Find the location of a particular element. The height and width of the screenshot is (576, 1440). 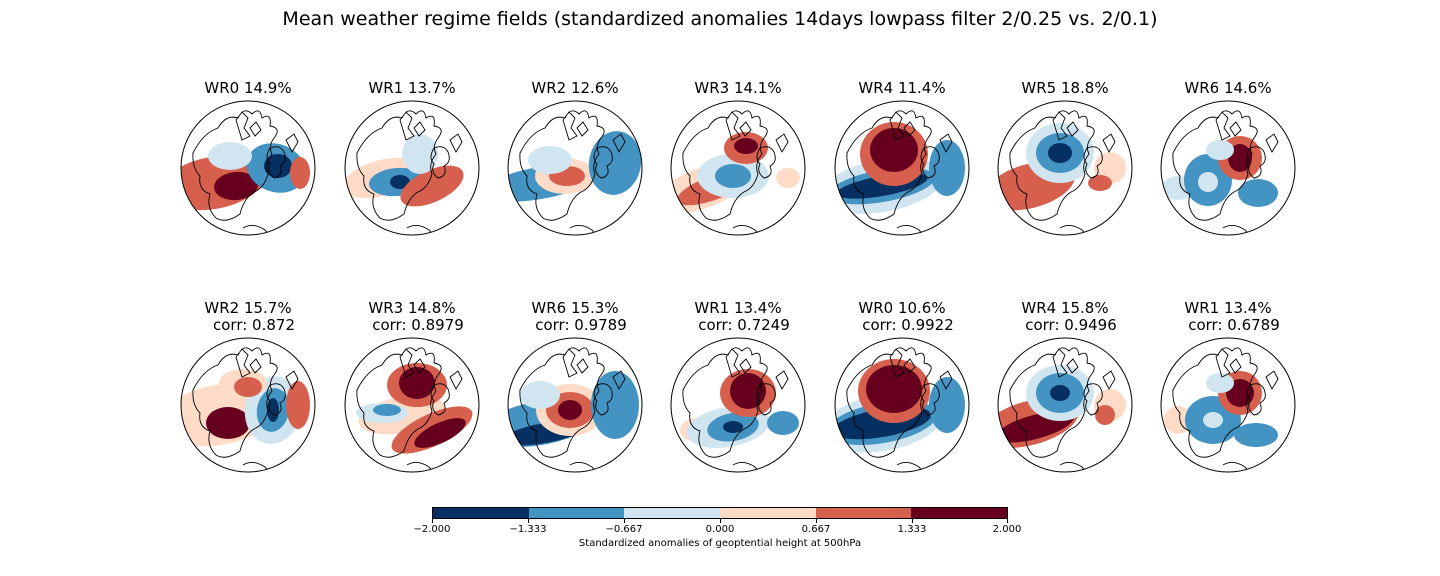

colorbar-tick-label: 1.333 is located at coordinates (912, 529).